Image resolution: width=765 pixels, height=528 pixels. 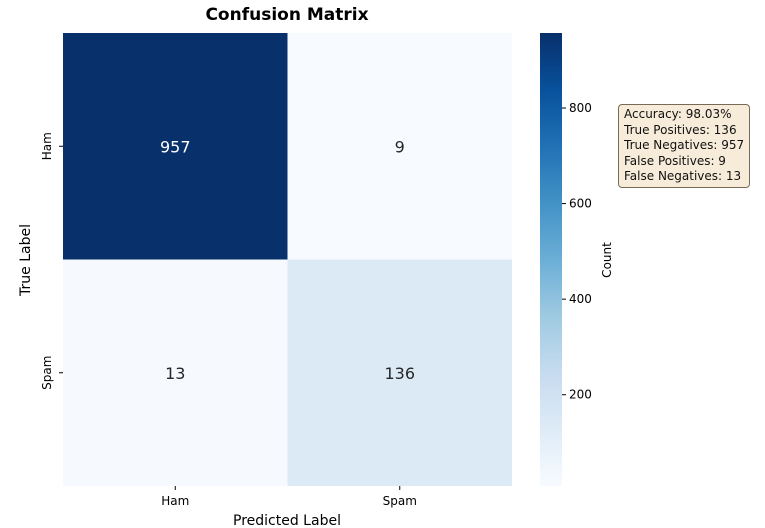 I want to click on chart-title: Confusion Matrix, so click(x=286, y=15).